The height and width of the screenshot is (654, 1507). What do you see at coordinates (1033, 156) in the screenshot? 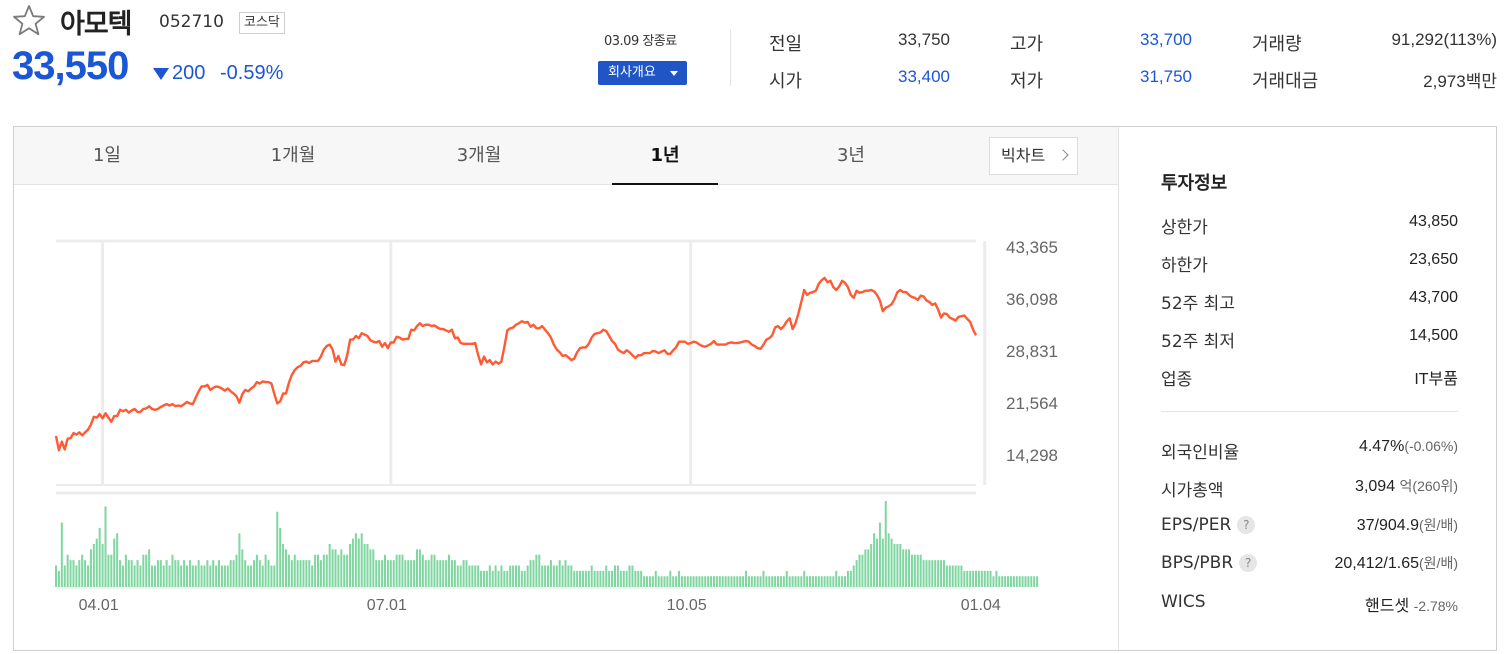
I see `bigchart-button: 빅차트` at bounding box center [1033, 156].